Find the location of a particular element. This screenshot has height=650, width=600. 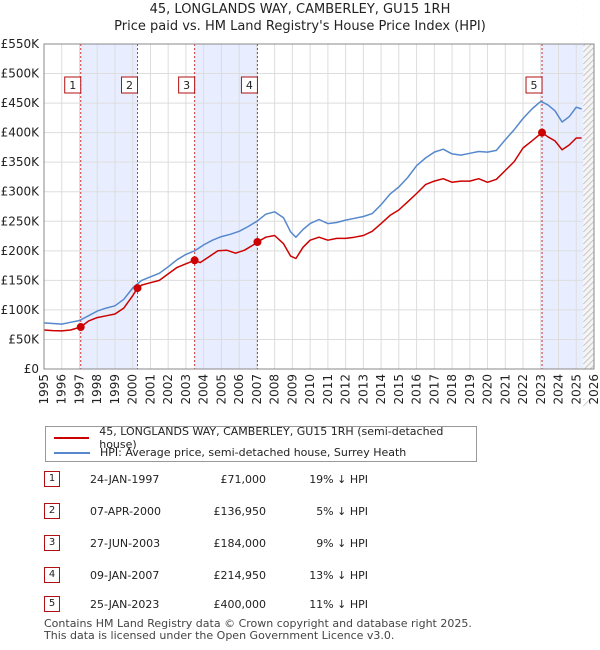

x-tick-label: 2015 is located at coordinates (399, 389).